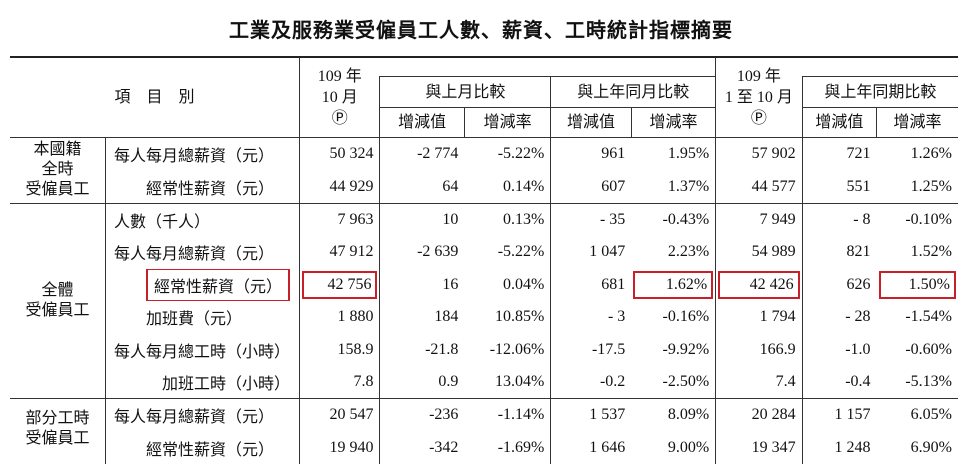 This screenshot has height=466, width=962. I want to click on value: 20 284, so click(773, 415).